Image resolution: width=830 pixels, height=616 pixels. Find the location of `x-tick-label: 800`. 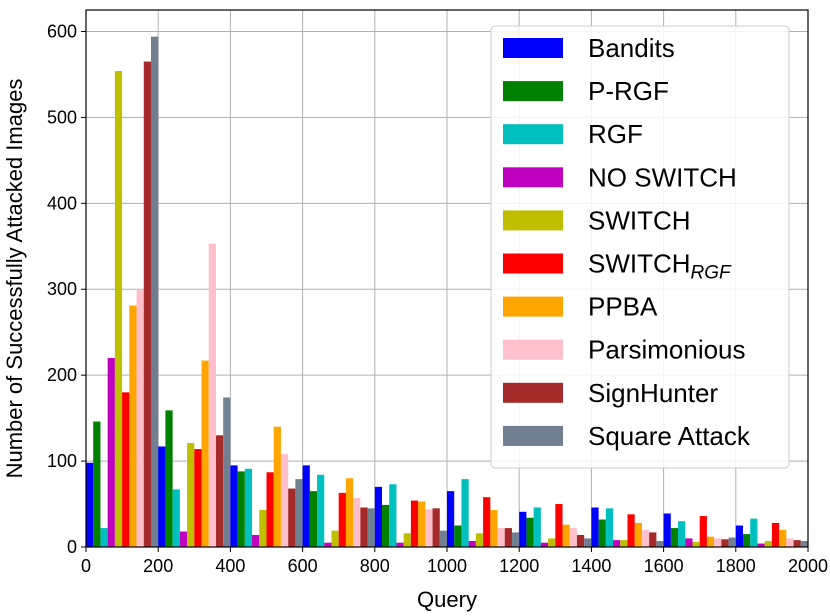

x-tick-label: 800 is located at coordinates (375, 566).